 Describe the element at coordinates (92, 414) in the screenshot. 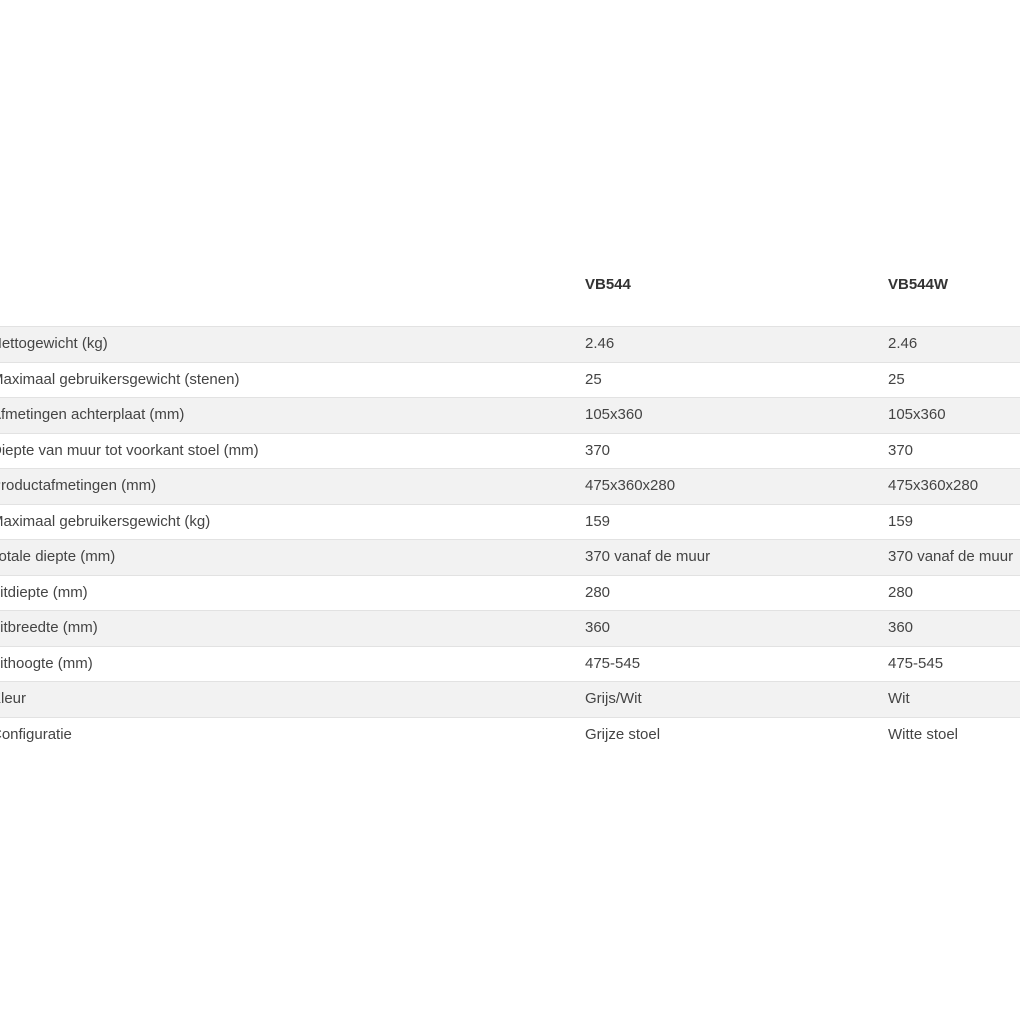

I see `spec-label: Afmetingen achterplaat (mm)` at that location.